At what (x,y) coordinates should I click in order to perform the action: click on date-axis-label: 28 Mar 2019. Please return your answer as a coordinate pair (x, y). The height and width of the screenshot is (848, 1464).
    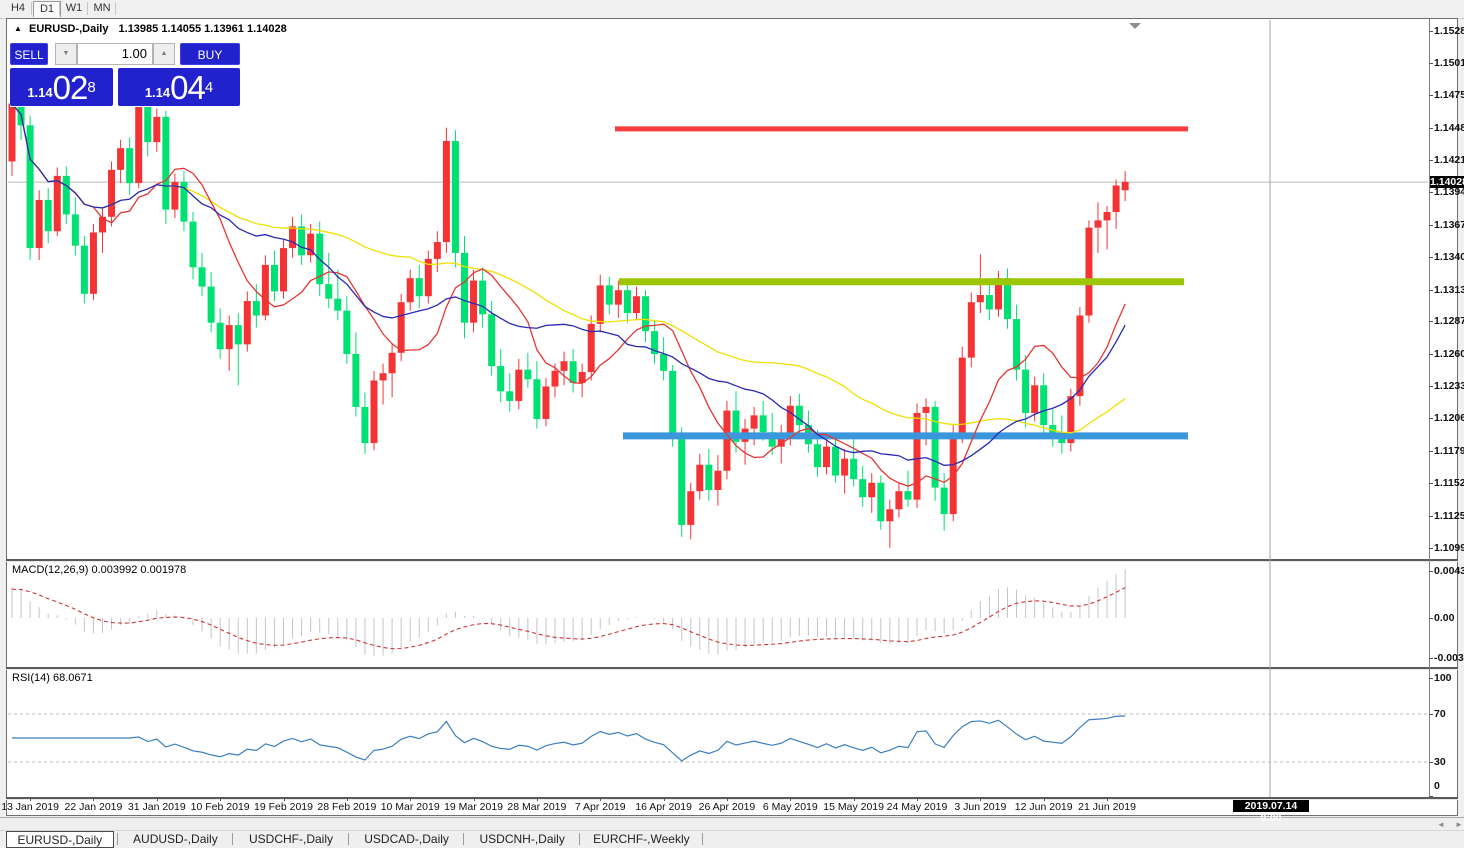
    Looking at the image, I should click on (537, 807).